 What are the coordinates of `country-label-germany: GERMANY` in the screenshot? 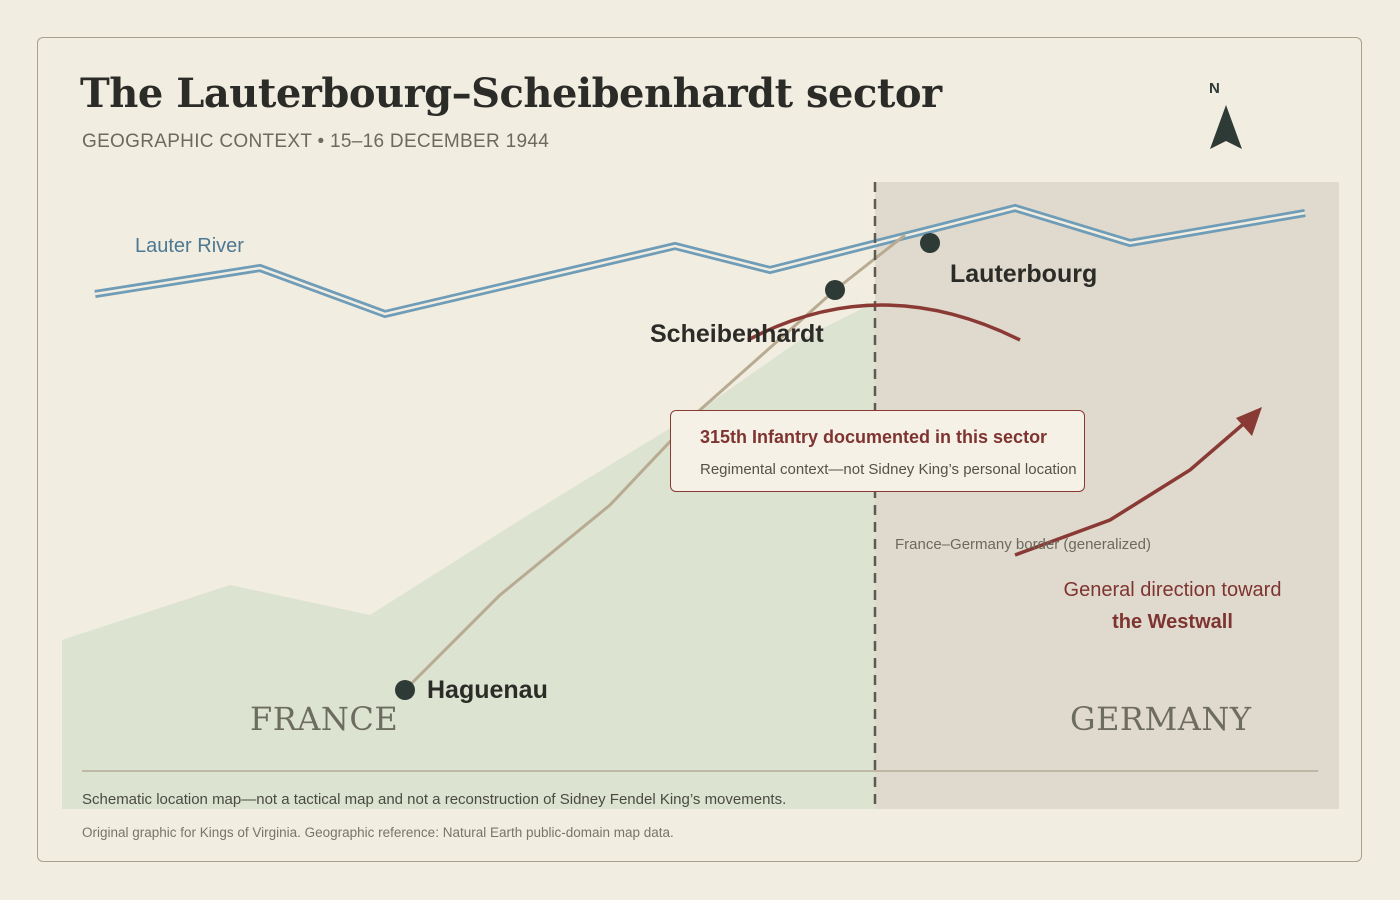 It's located at (1161, 719).